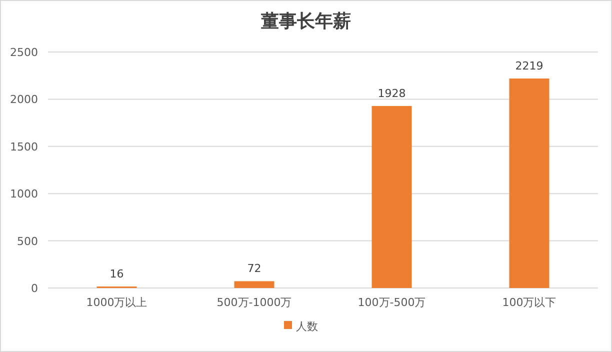  What do you see at coordinates (117, 302) in the screenshot?
I see `x-tick-label: 1000万以上` at bounding box center [117, 302].